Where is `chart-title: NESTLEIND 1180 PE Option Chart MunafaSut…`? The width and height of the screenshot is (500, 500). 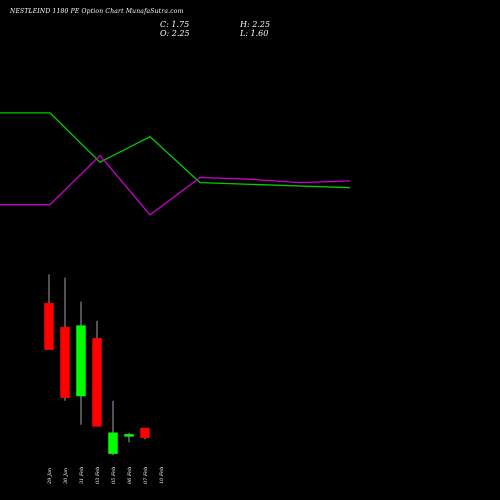 chart-title: NESTLEIND 1180 PE Option Chart MunafaSut… is located at coordinates (97, 11).